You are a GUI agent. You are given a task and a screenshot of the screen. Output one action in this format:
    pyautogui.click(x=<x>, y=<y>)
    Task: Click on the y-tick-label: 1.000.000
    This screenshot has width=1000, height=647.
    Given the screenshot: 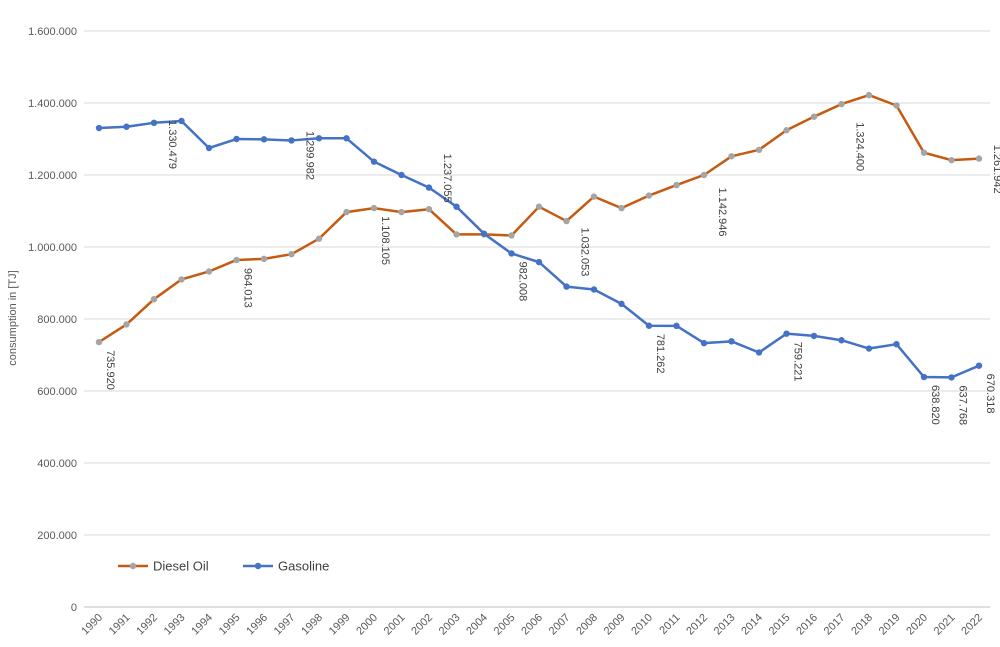 What is the action you would take?
    pyautogui.click(x=52, y=248)
    